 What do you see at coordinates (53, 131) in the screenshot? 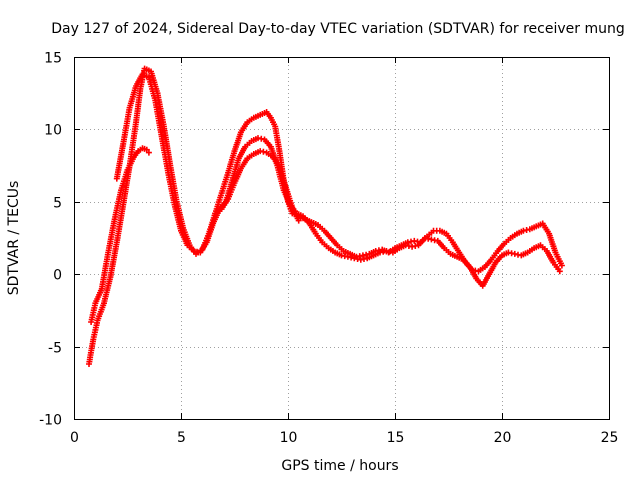
I see `y-tick-label: 10` at bounding box center [53, 131].